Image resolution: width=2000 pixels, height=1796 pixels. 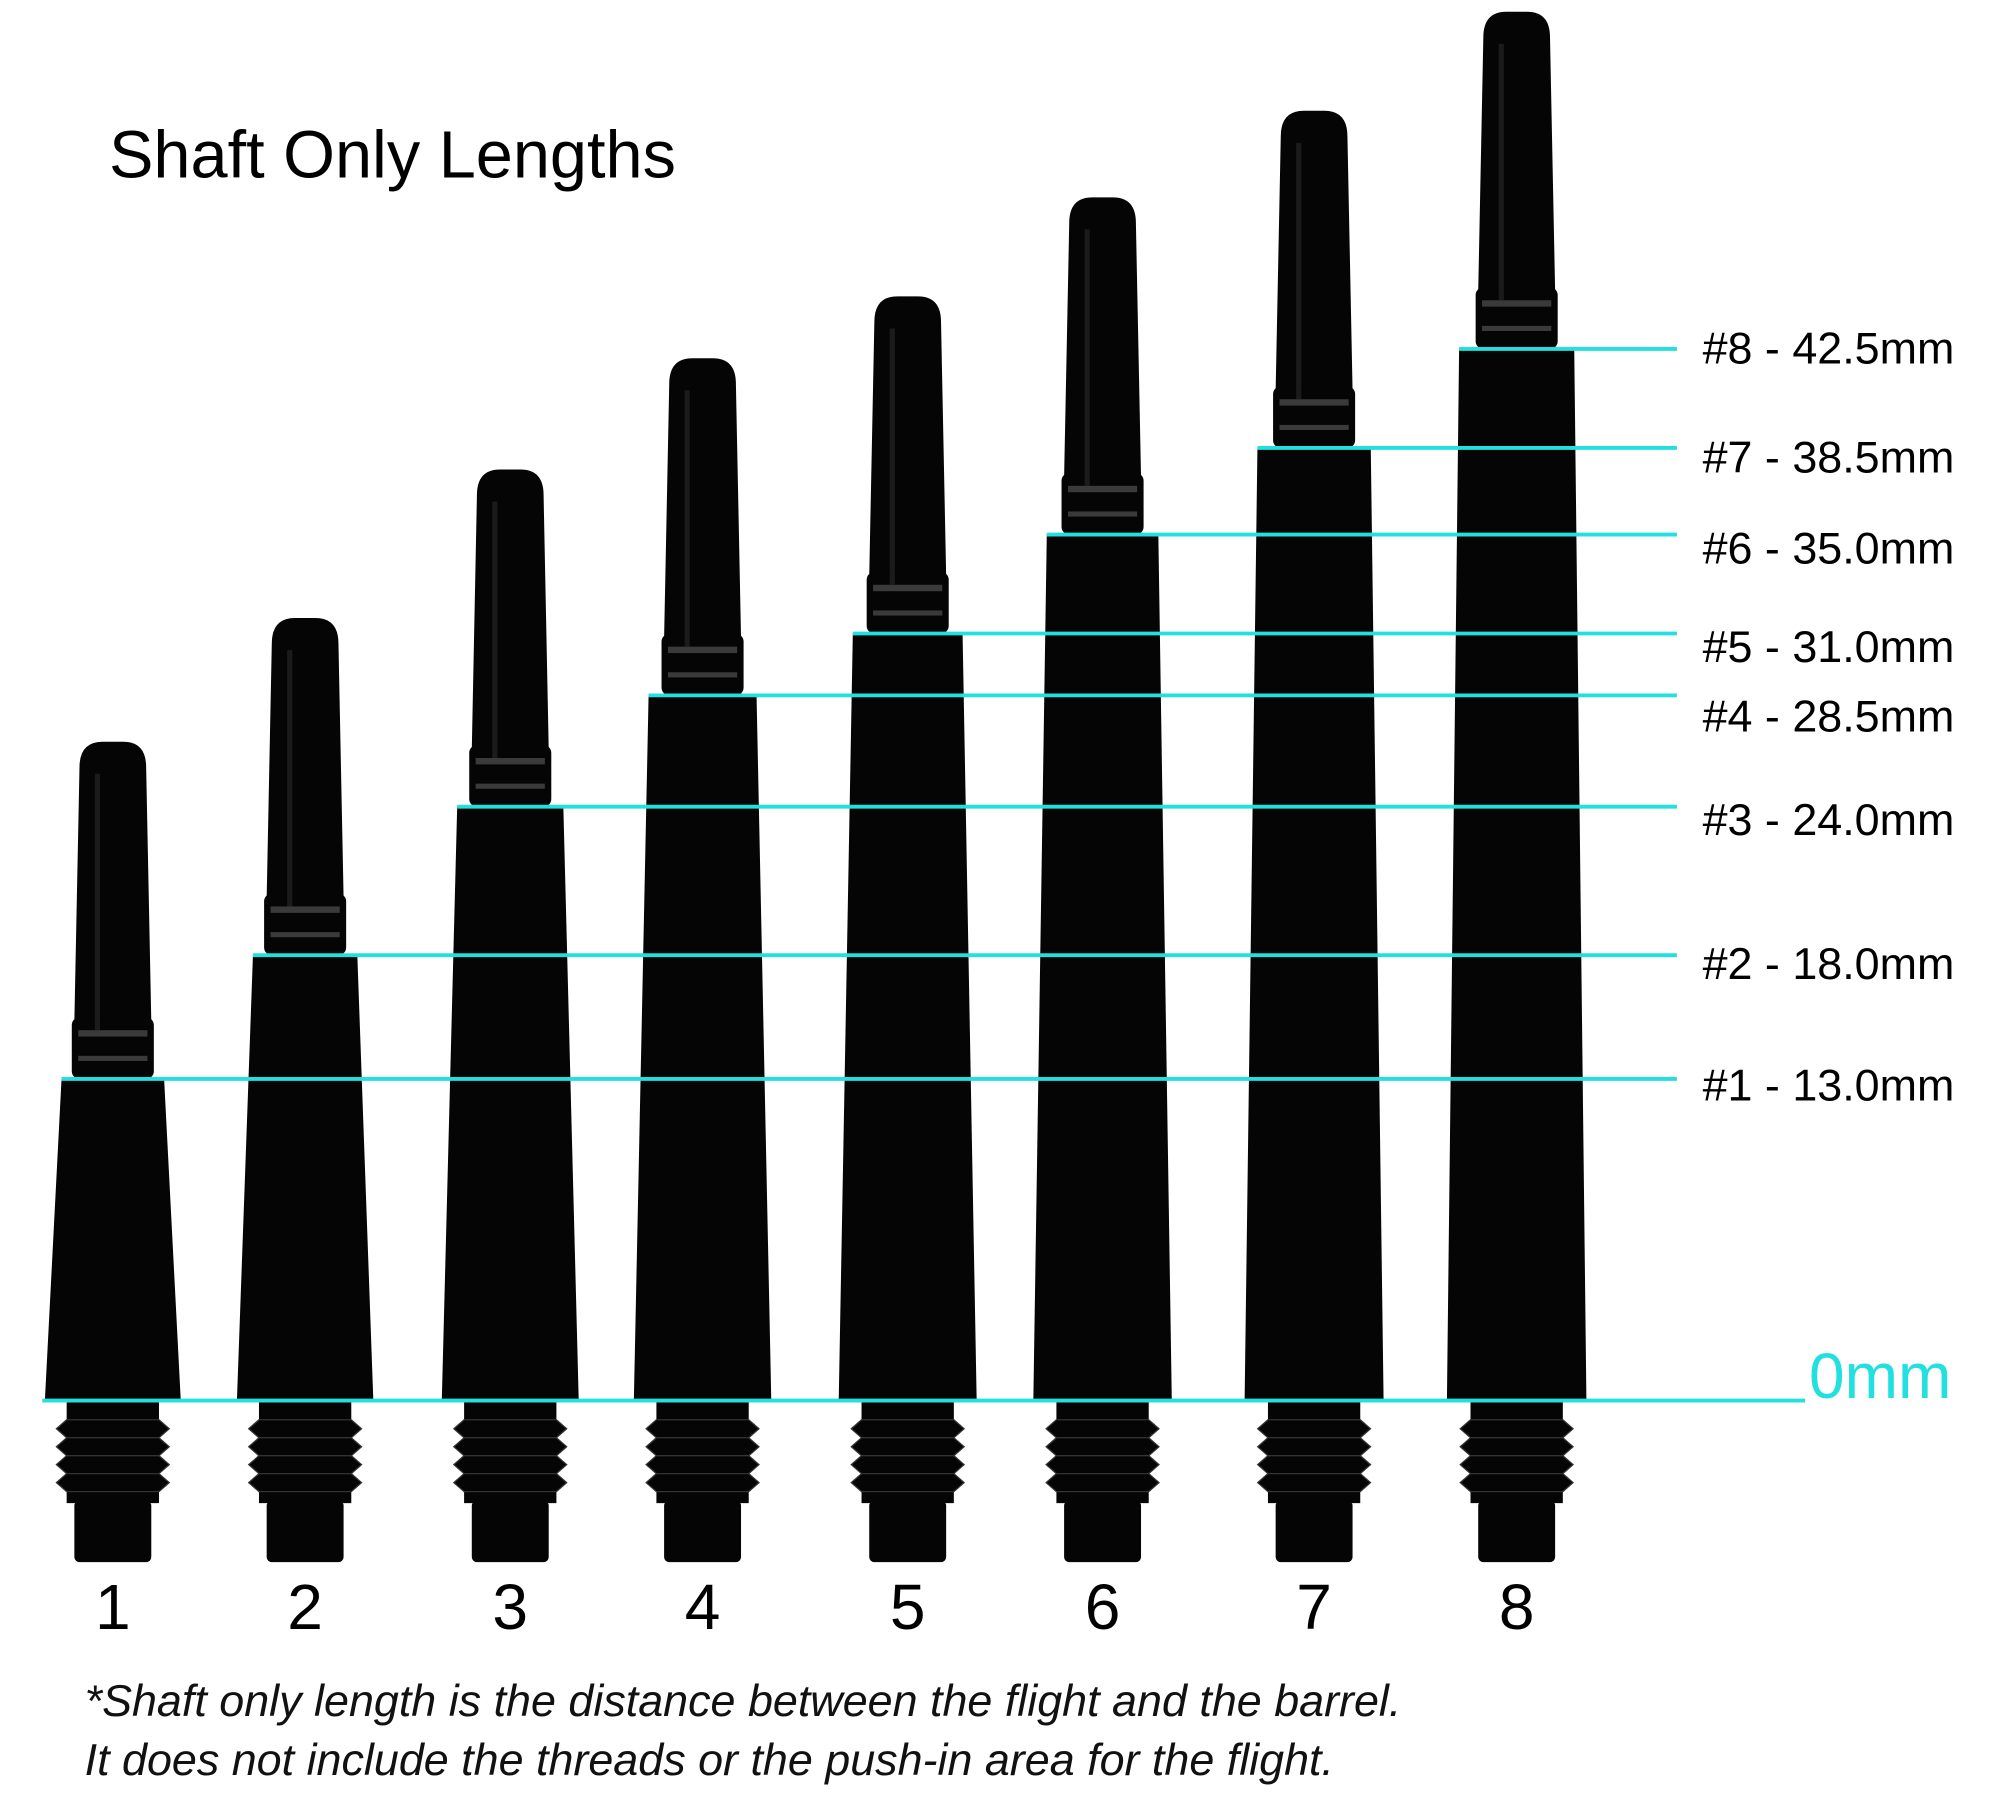 What do you see at coordinates (112, 1192) in the screenshot?
I see `shaft-1: 1` at bounding box center [112, 1192].